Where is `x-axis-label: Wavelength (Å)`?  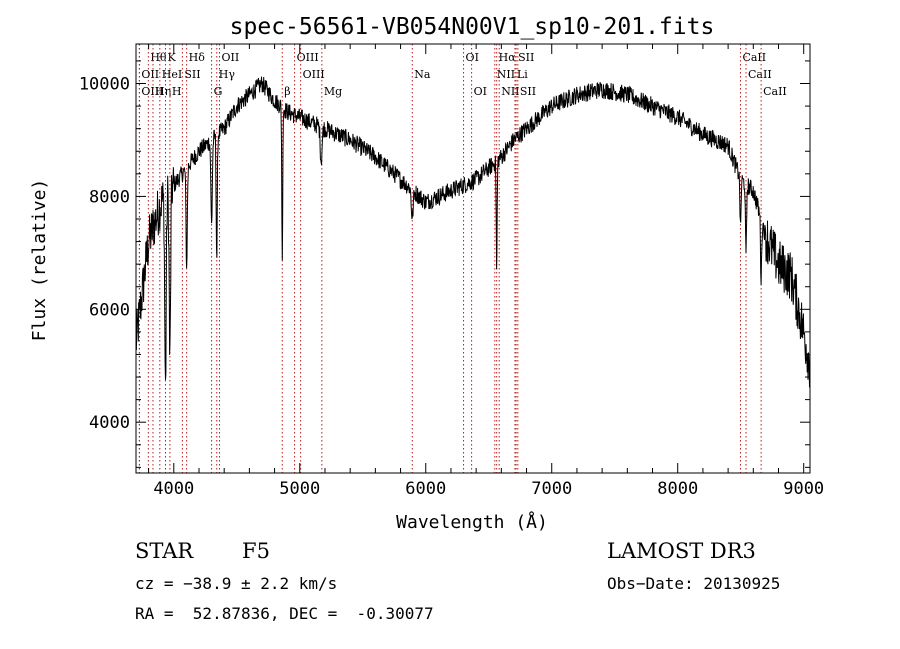
x-axis-label: Wavelength (Å) is located at coordinates (472, 522).